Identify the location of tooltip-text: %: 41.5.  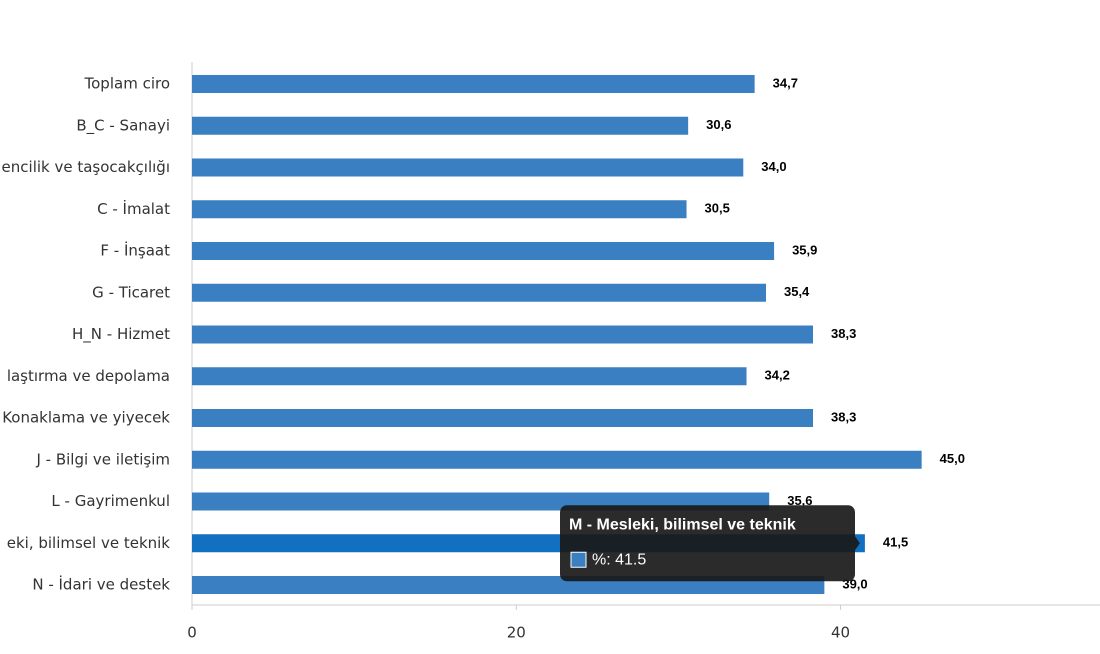
(619, 559).